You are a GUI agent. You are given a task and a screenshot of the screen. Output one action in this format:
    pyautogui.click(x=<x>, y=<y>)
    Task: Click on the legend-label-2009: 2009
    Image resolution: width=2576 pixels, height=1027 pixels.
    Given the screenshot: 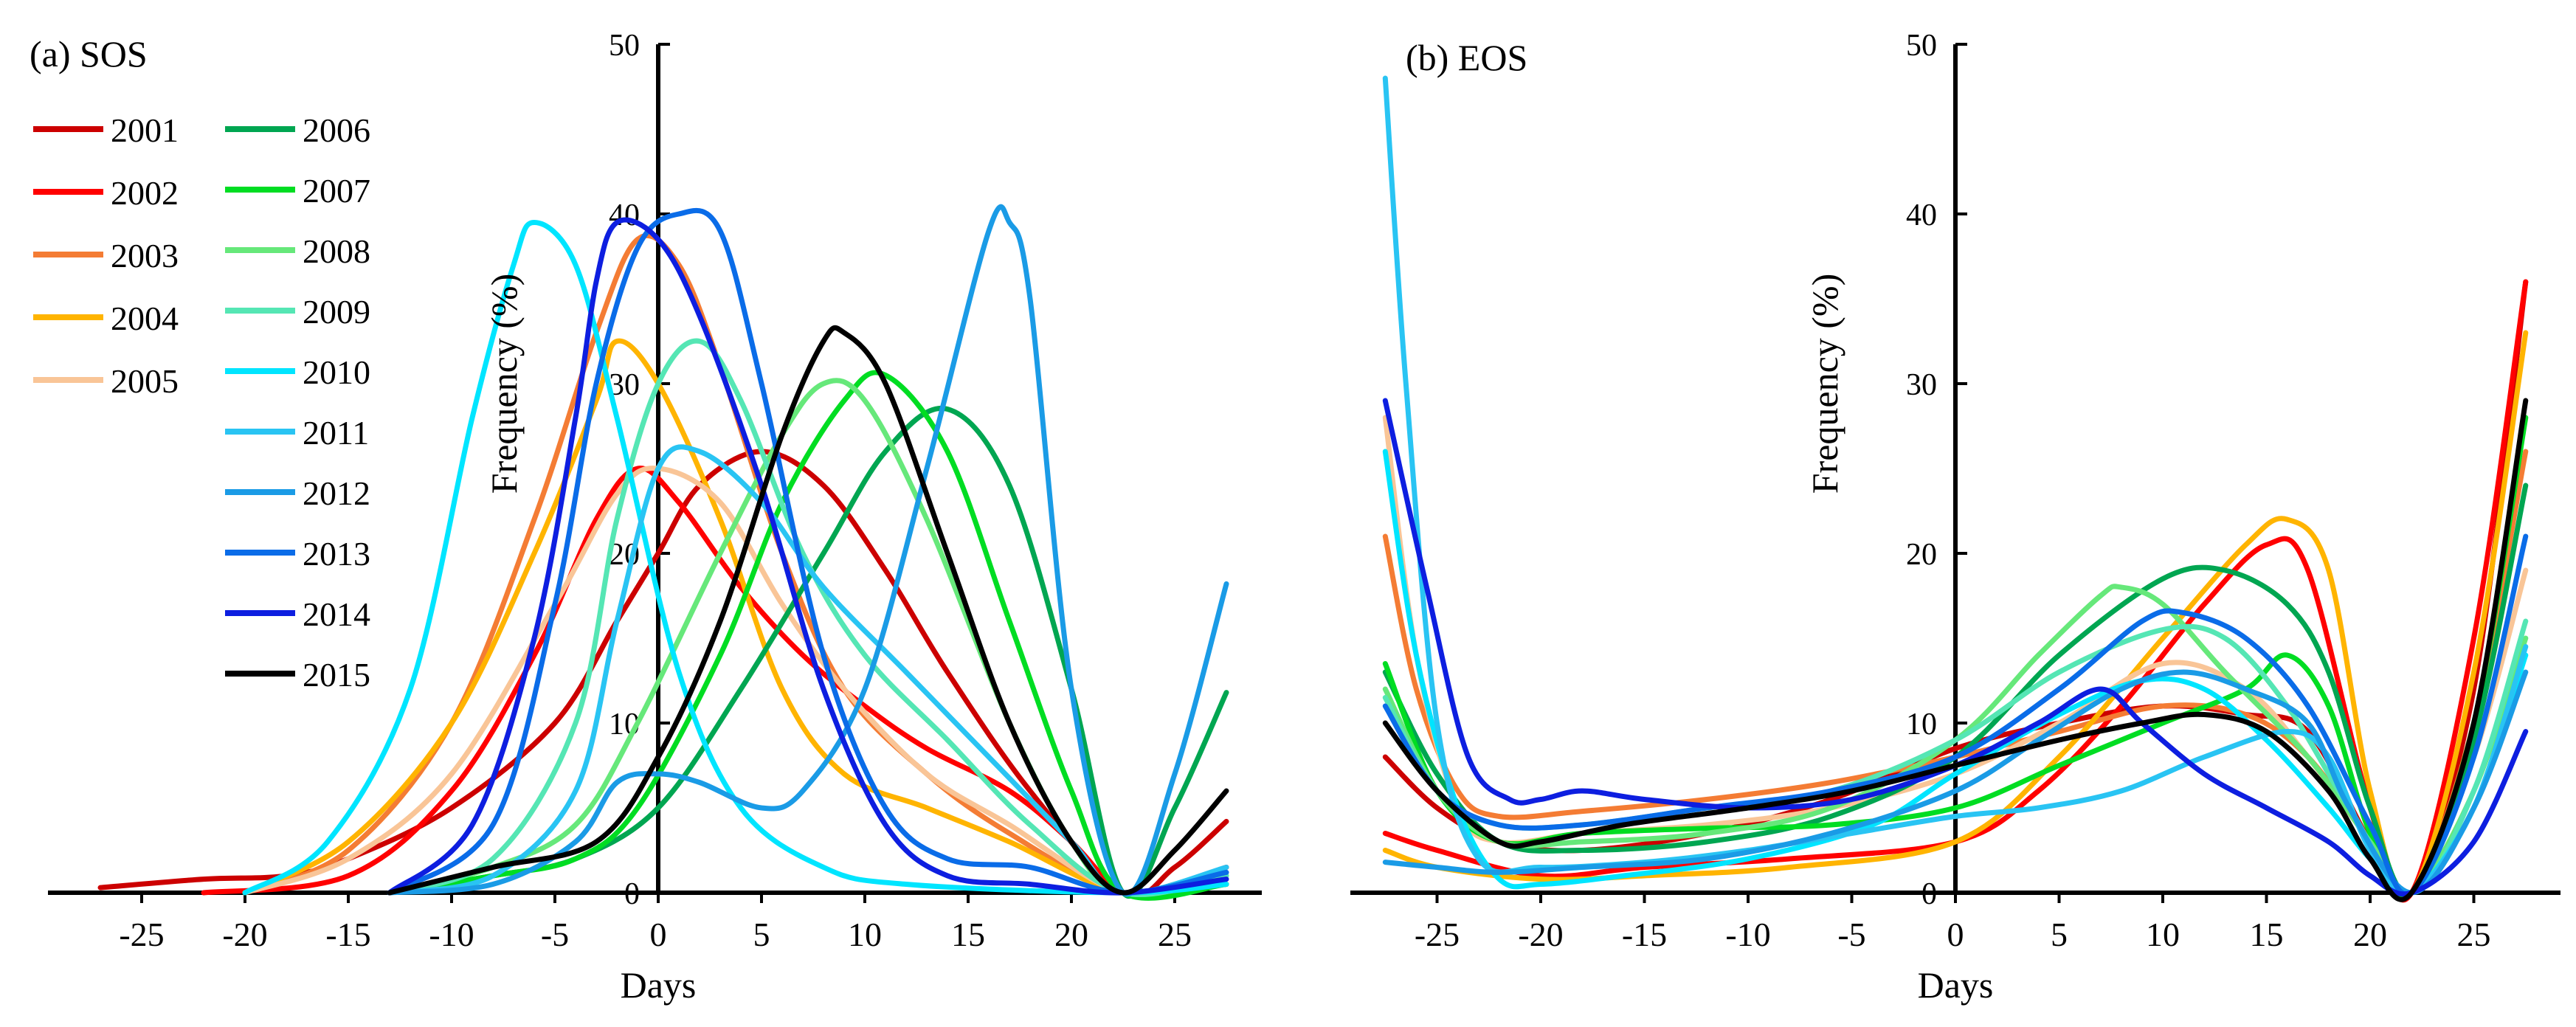 What is the action you would take?
    pyautogui.click(x=336, y=312)
    